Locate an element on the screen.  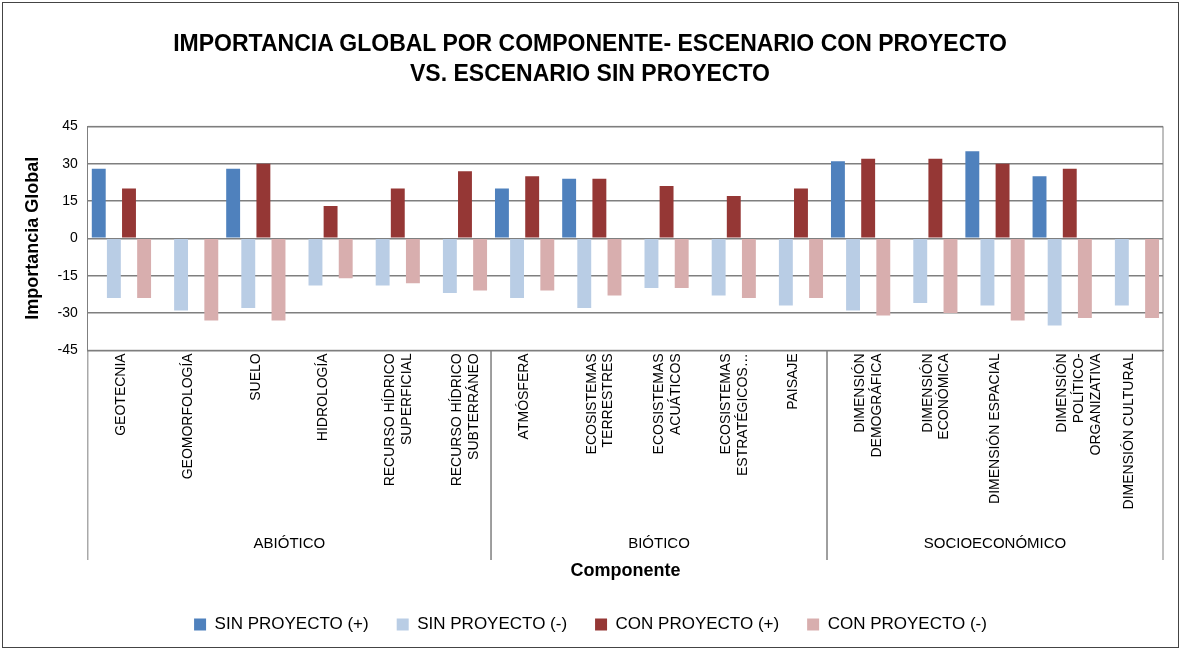
x-tick-label: HIDROLOGÍA is located at coordinates (321, 397).